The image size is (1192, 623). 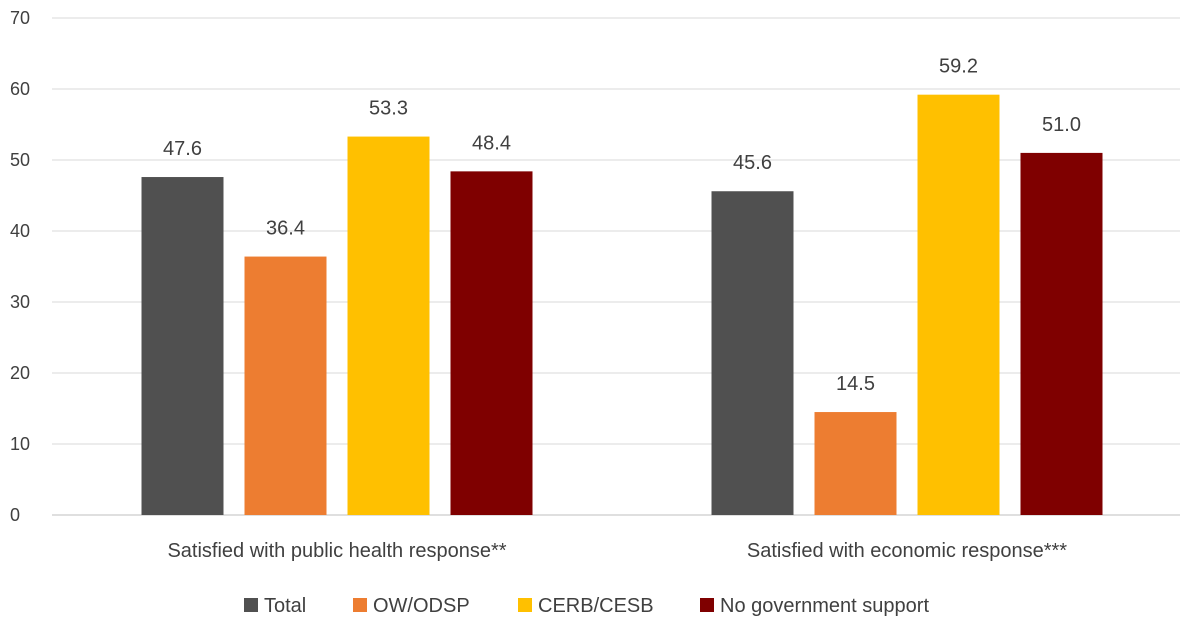 I want to click on x-category-label: Satisfied with economic response***, so click(x=907, y=551).